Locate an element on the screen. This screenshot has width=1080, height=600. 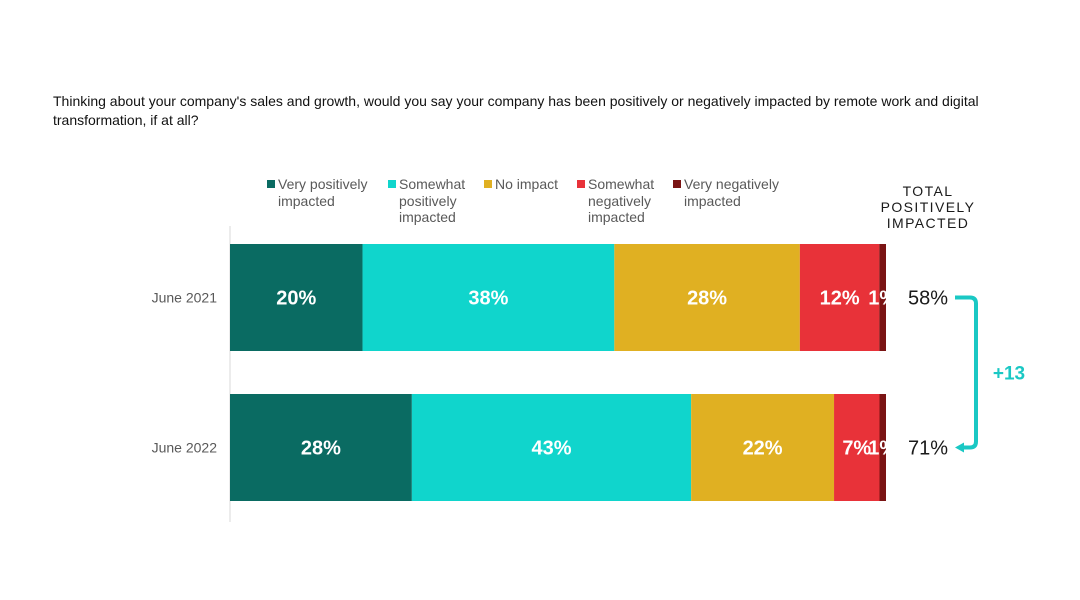
change-arrowhead is located at coordinates (959, 447).